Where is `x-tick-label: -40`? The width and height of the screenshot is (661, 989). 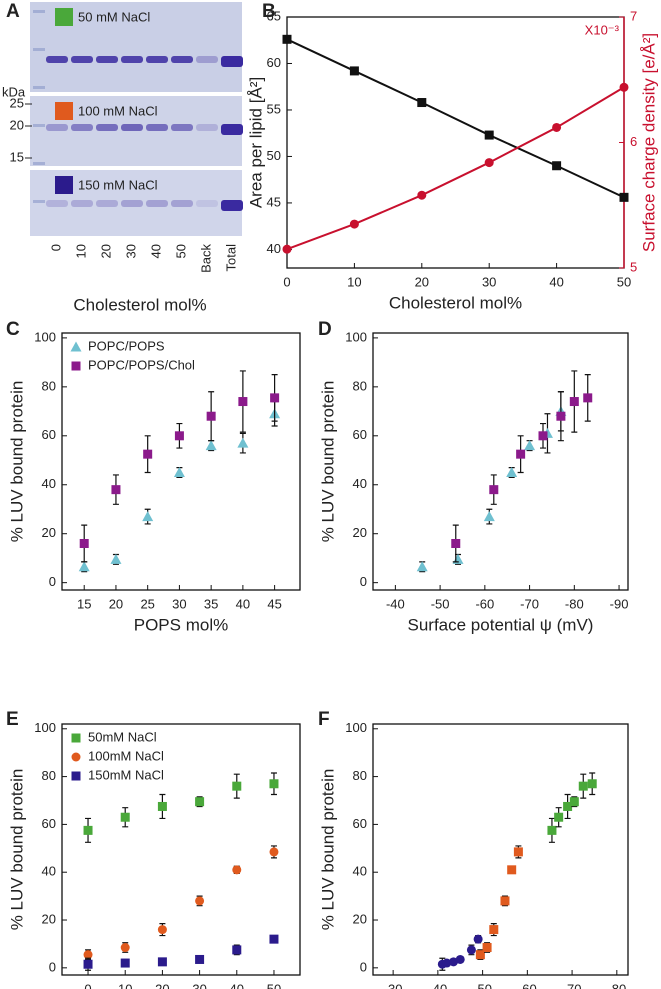 x-tick-label: -40 is located at coordinates (437, 985).